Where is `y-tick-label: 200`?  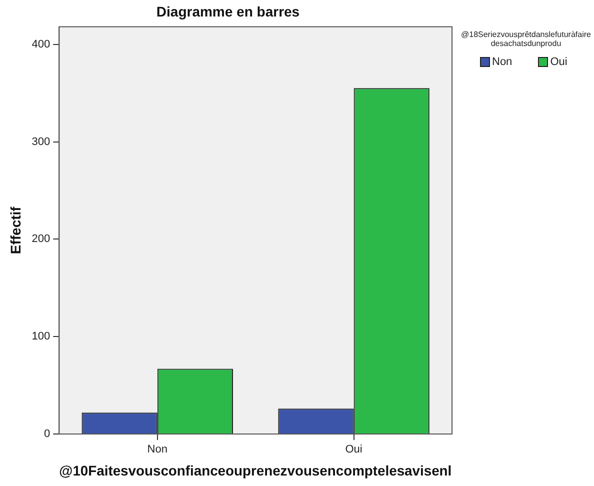 y-tick-label: 200 is located at coordinates (41, 239).